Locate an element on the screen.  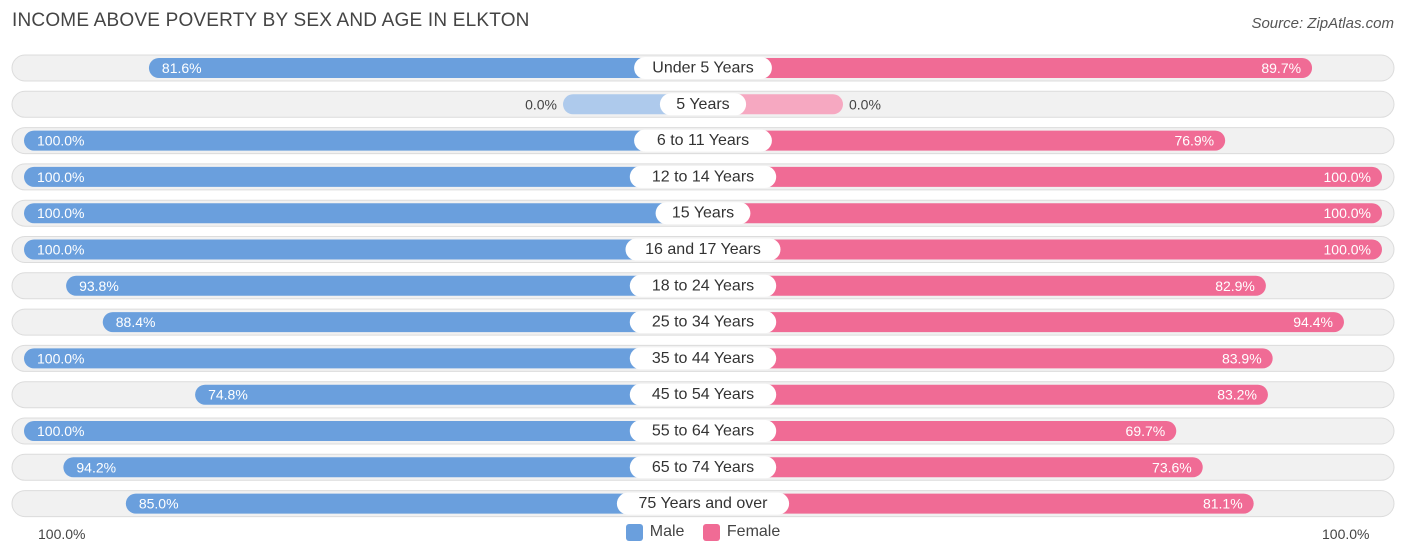
category-label: 35 to 44 Years is located at coordinates (703, 358).